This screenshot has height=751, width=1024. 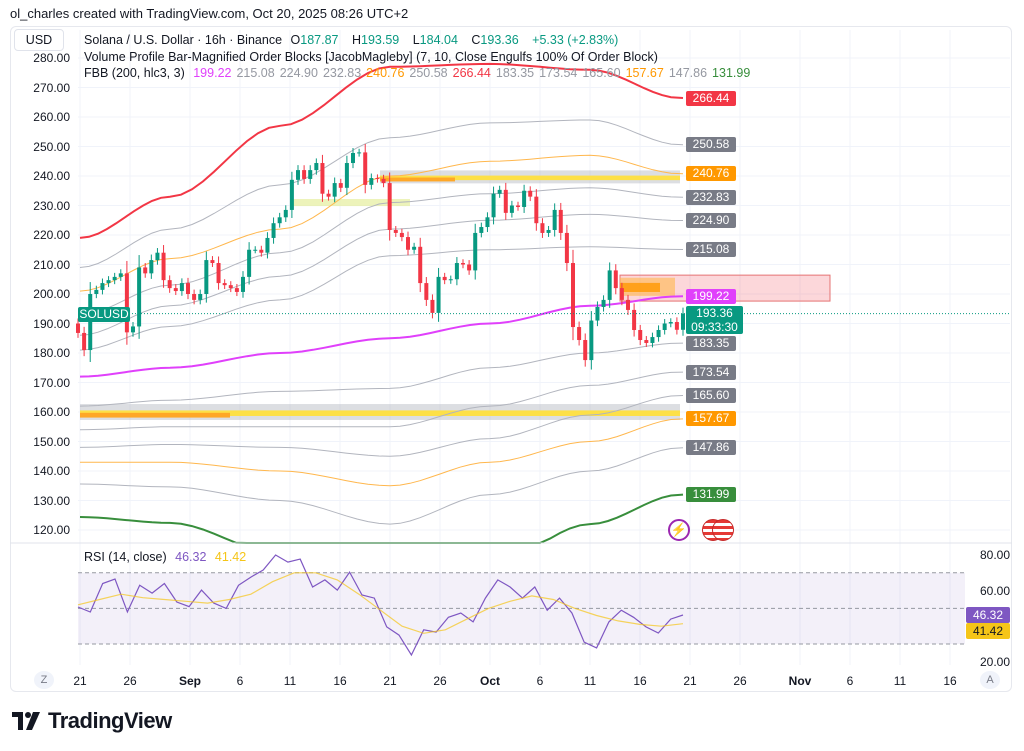 What do you see at coordinates (994, 590) in the screenshot?
I see `rsi-tick-label: 60.00` at bounding box center [994, 590].